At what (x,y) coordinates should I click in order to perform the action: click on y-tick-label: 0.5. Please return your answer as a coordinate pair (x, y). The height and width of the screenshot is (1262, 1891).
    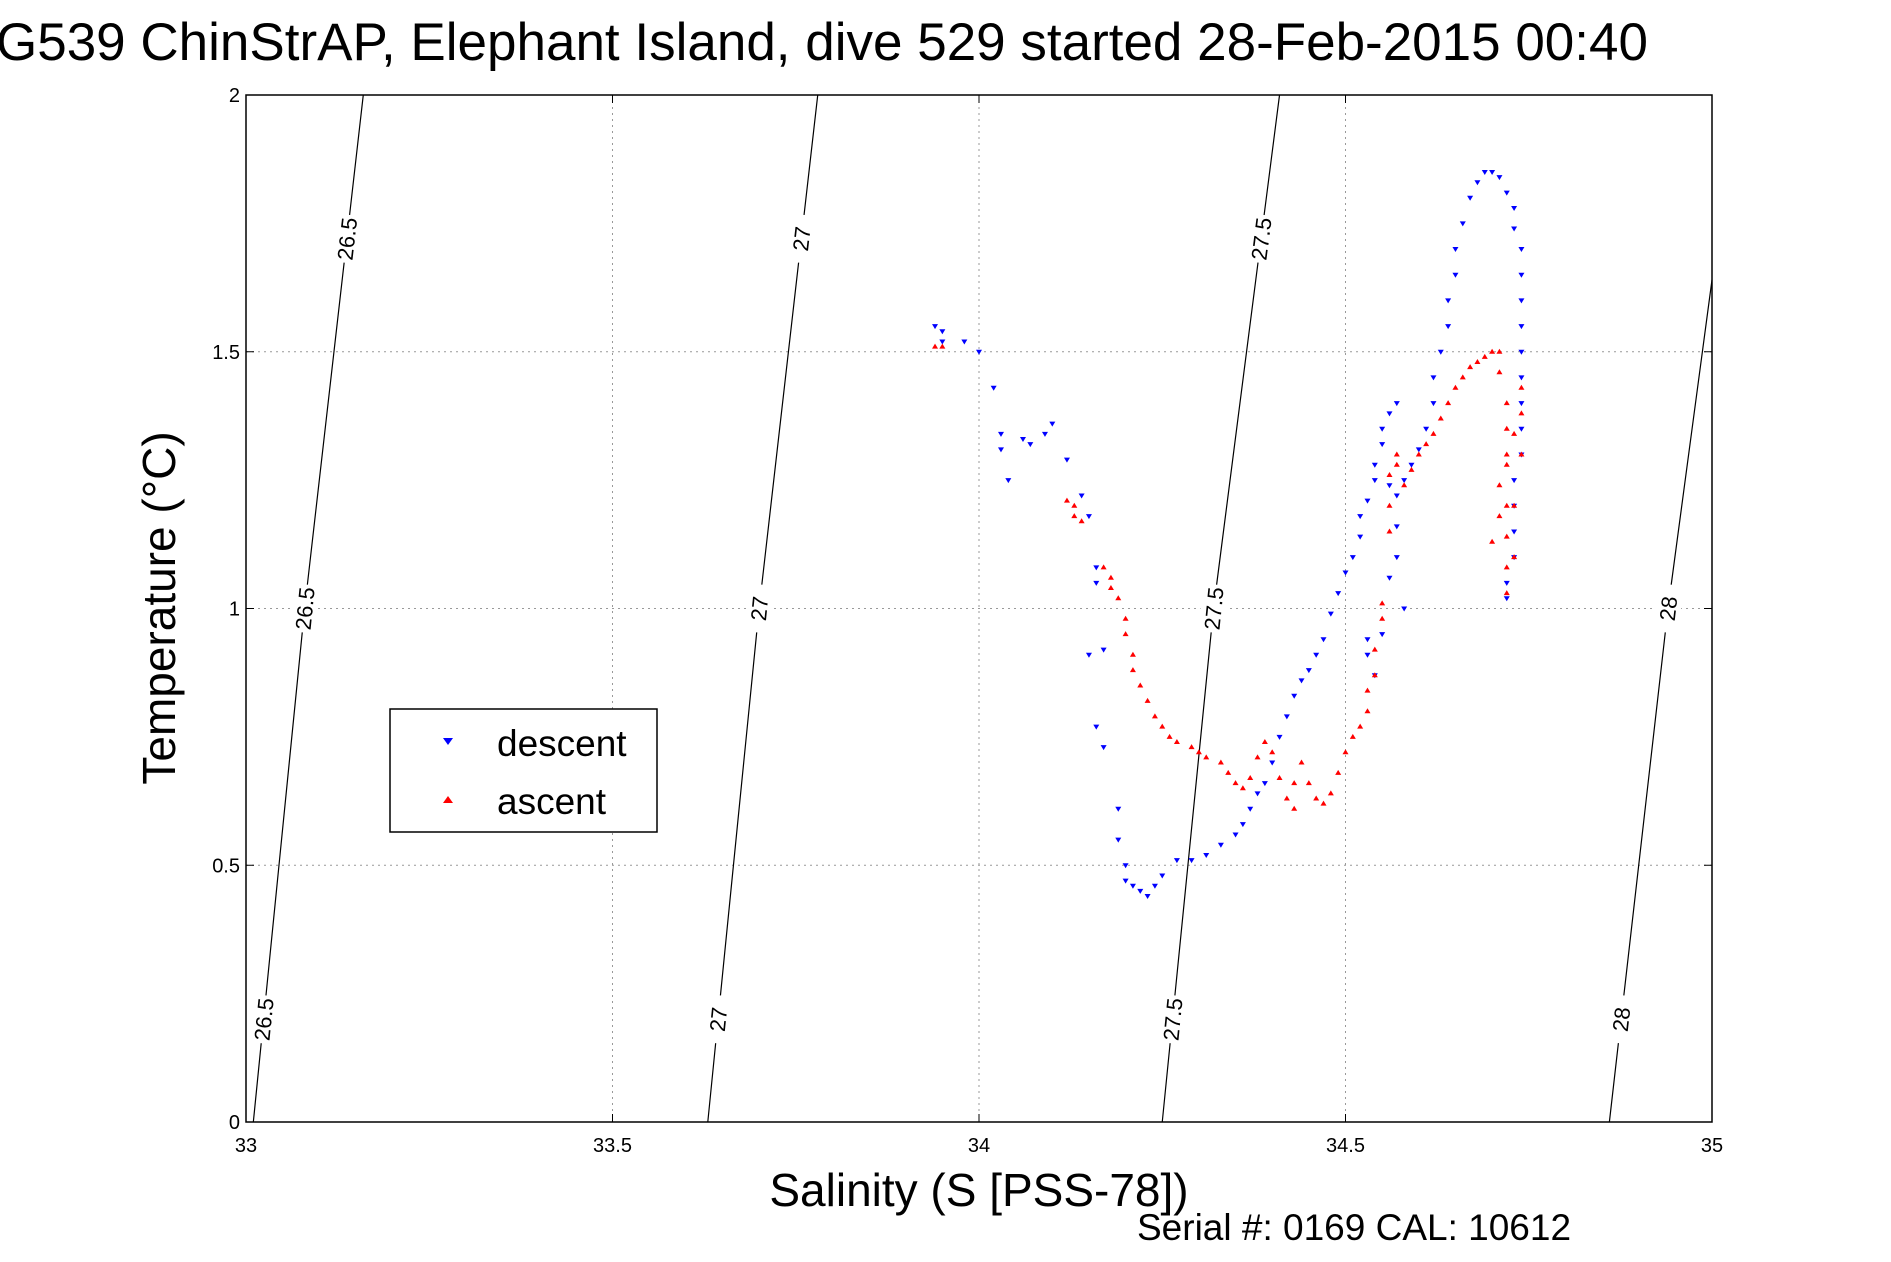
    Looking at the image, I should click on (226, 866).